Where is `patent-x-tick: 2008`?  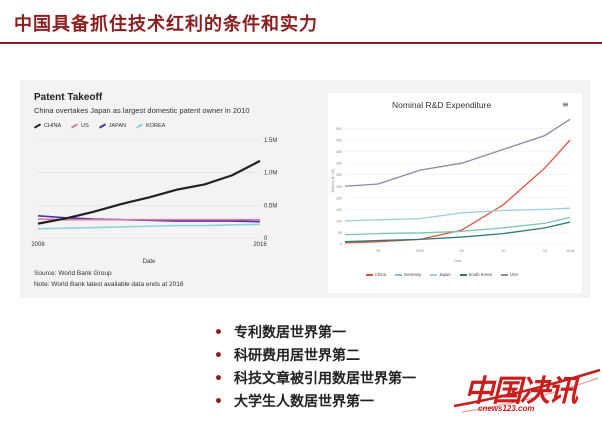
patent-x-tick: 2008 is located at coordinates (38, 245).